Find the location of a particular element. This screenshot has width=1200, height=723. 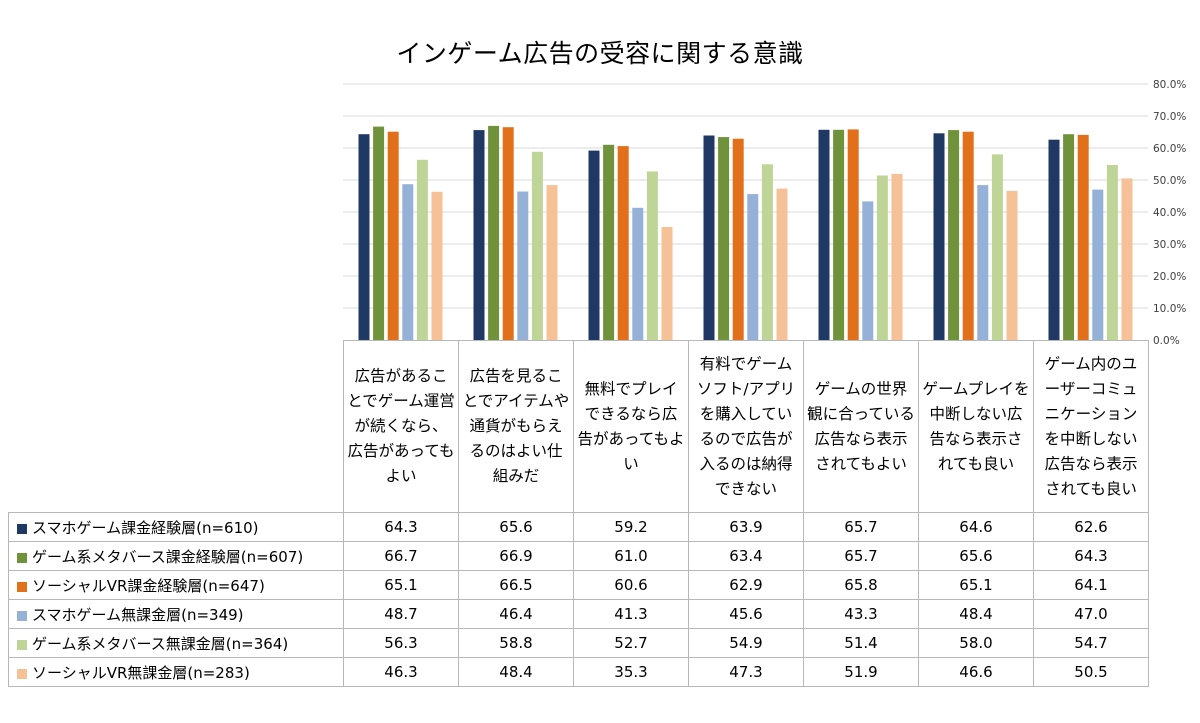

series-name: ソーシャルVR無課金層(n=283) is located at coordinates (141, 672).